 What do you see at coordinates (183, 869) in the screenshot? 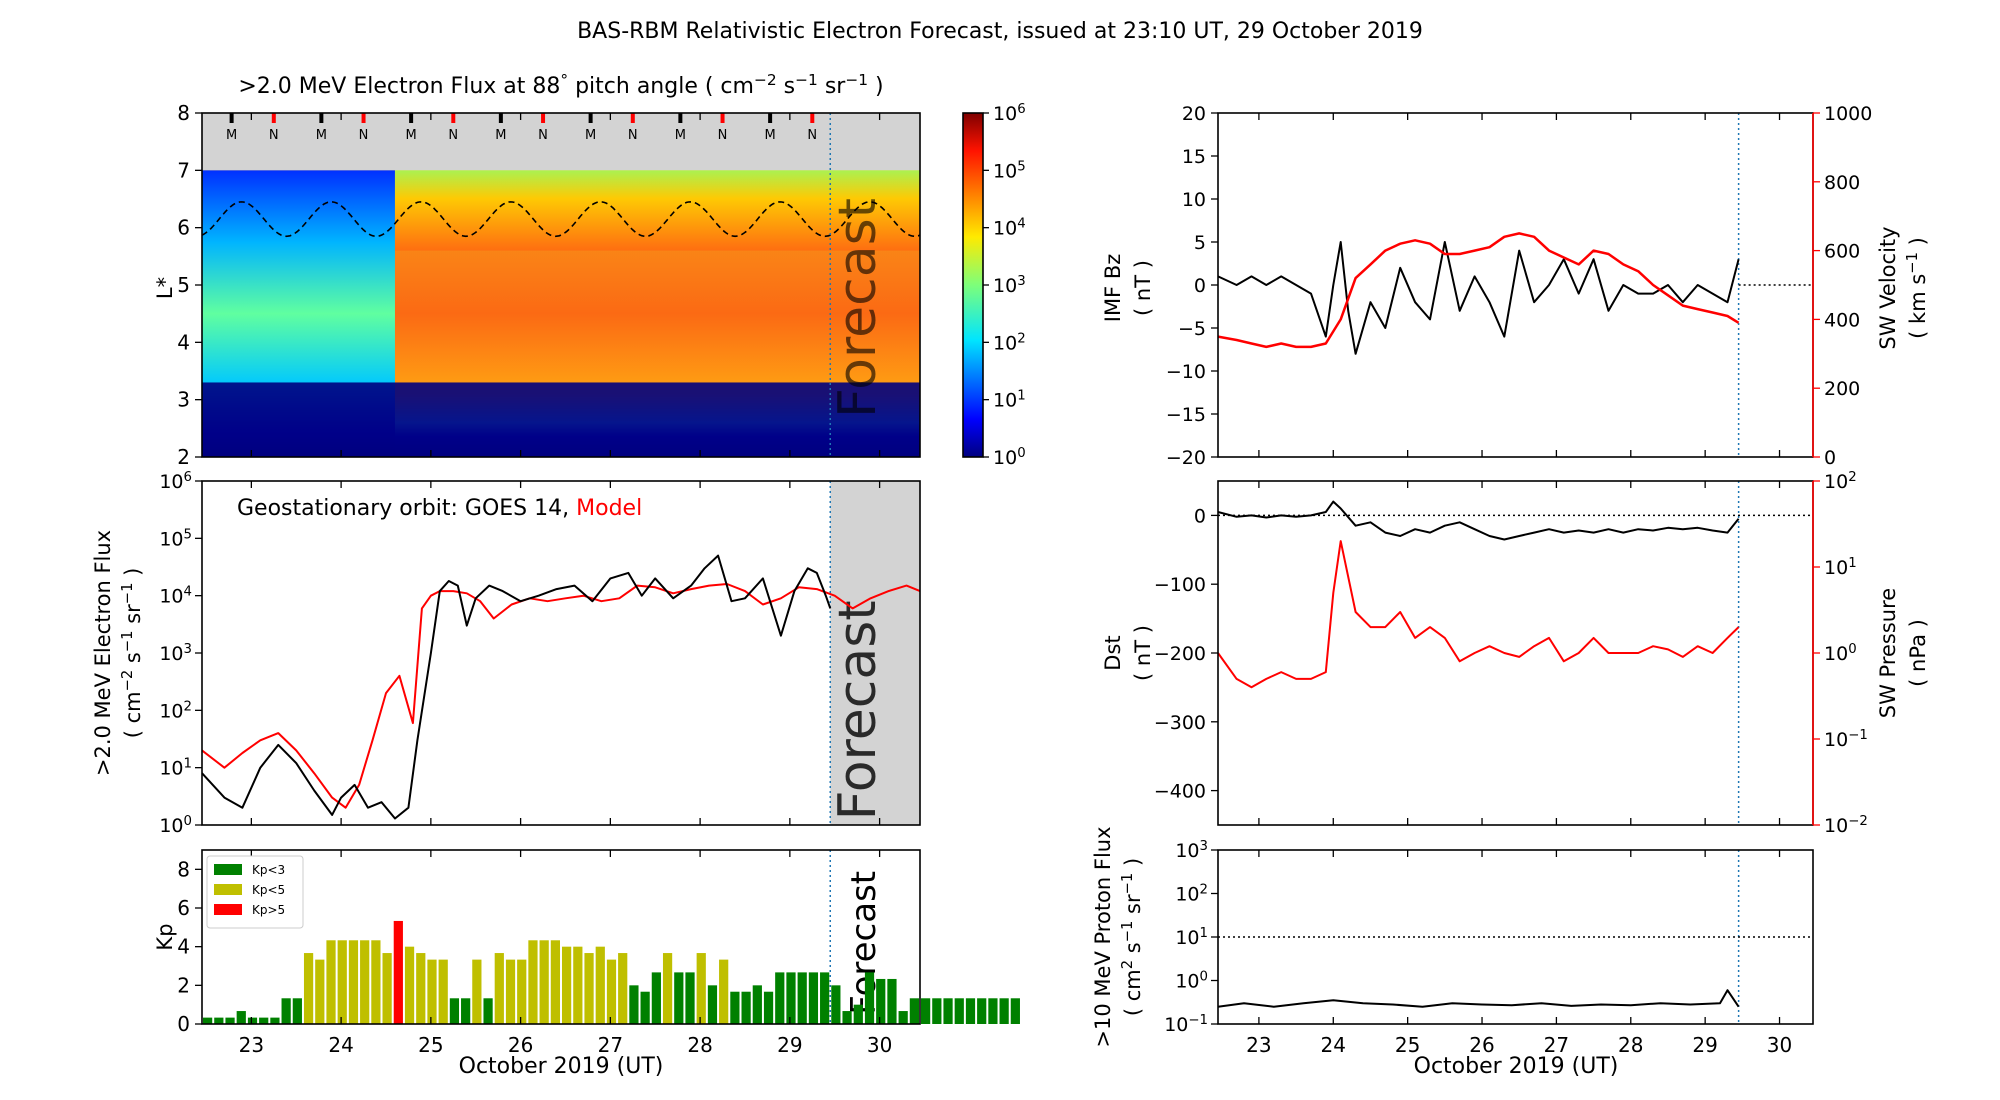
I see `kp-ytick-label: 8` at bounding box center [183, 869].